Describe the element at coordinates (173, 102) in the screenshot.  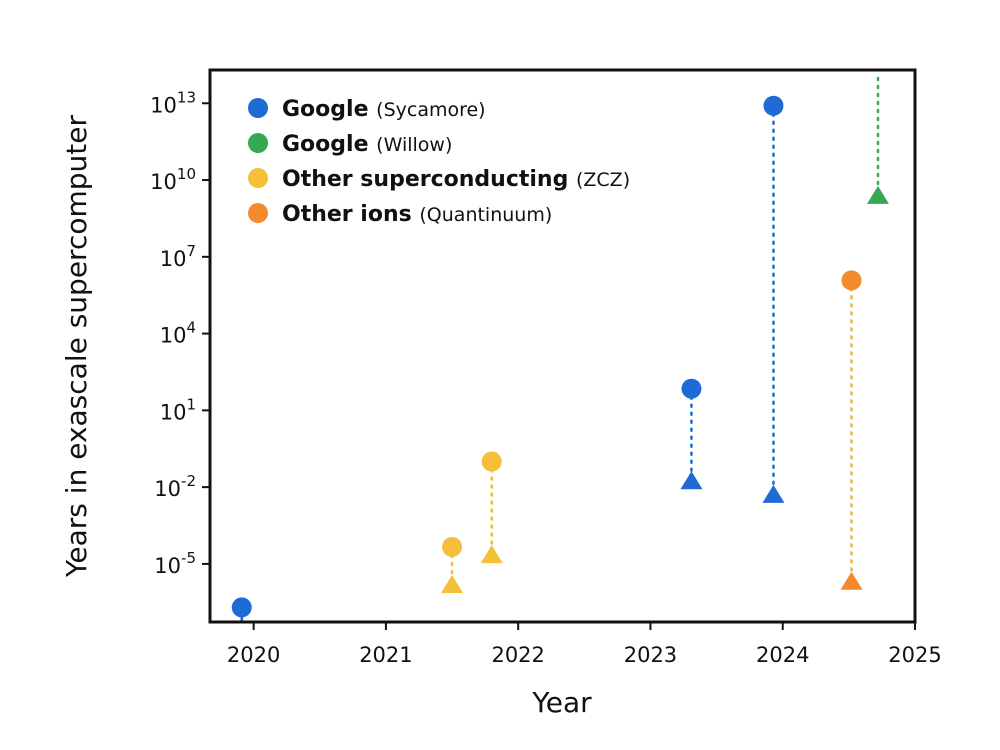
I see `y-tick-label: 10¹³` at that location.